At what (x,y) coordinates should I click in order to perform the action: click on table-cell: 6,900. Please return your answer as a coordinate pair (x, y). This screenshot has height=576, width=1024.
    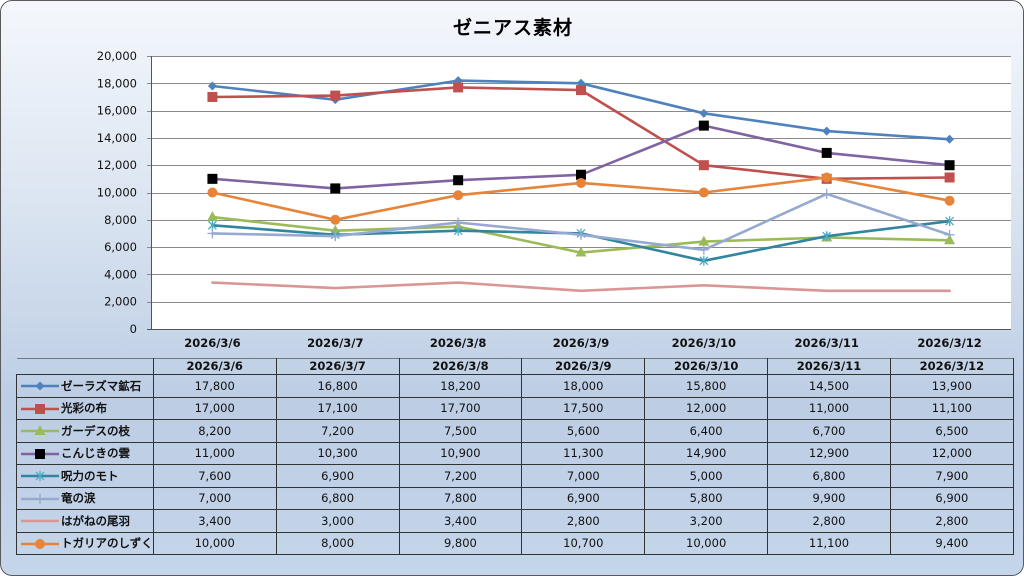
    Looking at the image, I should click on (951, 498).